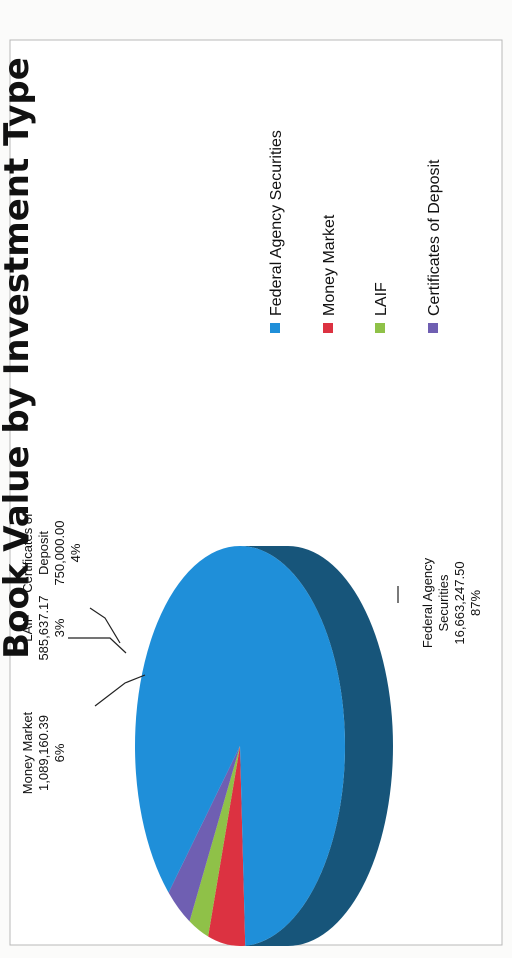  Describe the element at coordinates (380, 328) in the screenshot. I see `legend-swatch-laif` at that location.